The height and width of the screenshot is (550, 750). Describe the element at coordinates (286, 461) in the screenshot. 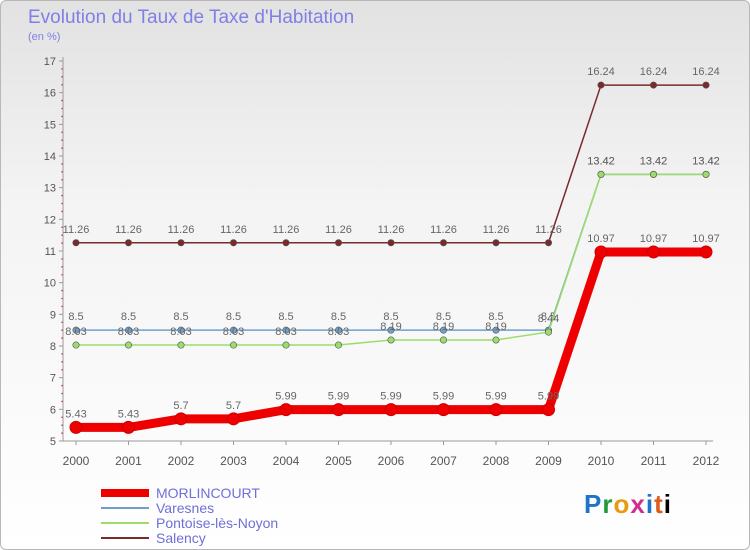

I see `x-tick-label: 2004` at that location.